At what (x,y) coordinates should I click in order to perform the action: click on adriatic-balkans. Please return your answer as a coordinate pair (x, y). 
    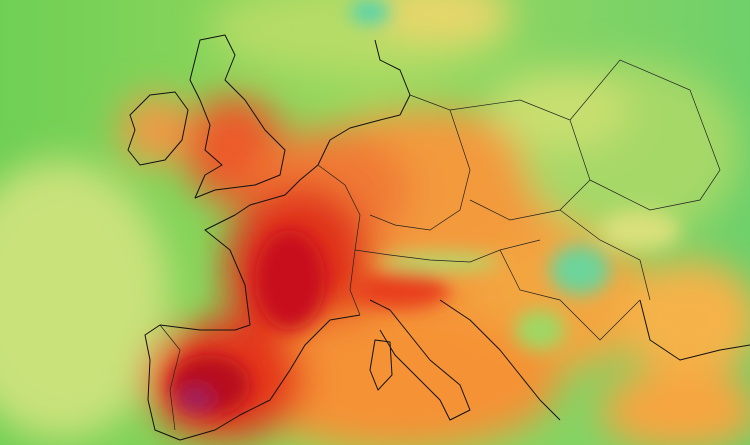
    Looking at the image, I should click on (500, 360).